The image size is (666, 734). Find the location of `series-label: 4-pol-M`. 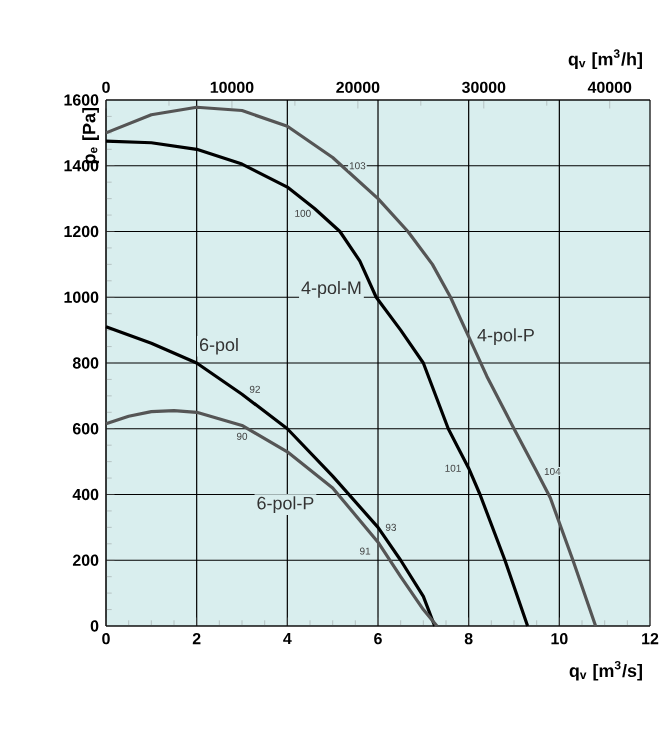

series-label: 4-pol-M is located at coordinates (331, 289).